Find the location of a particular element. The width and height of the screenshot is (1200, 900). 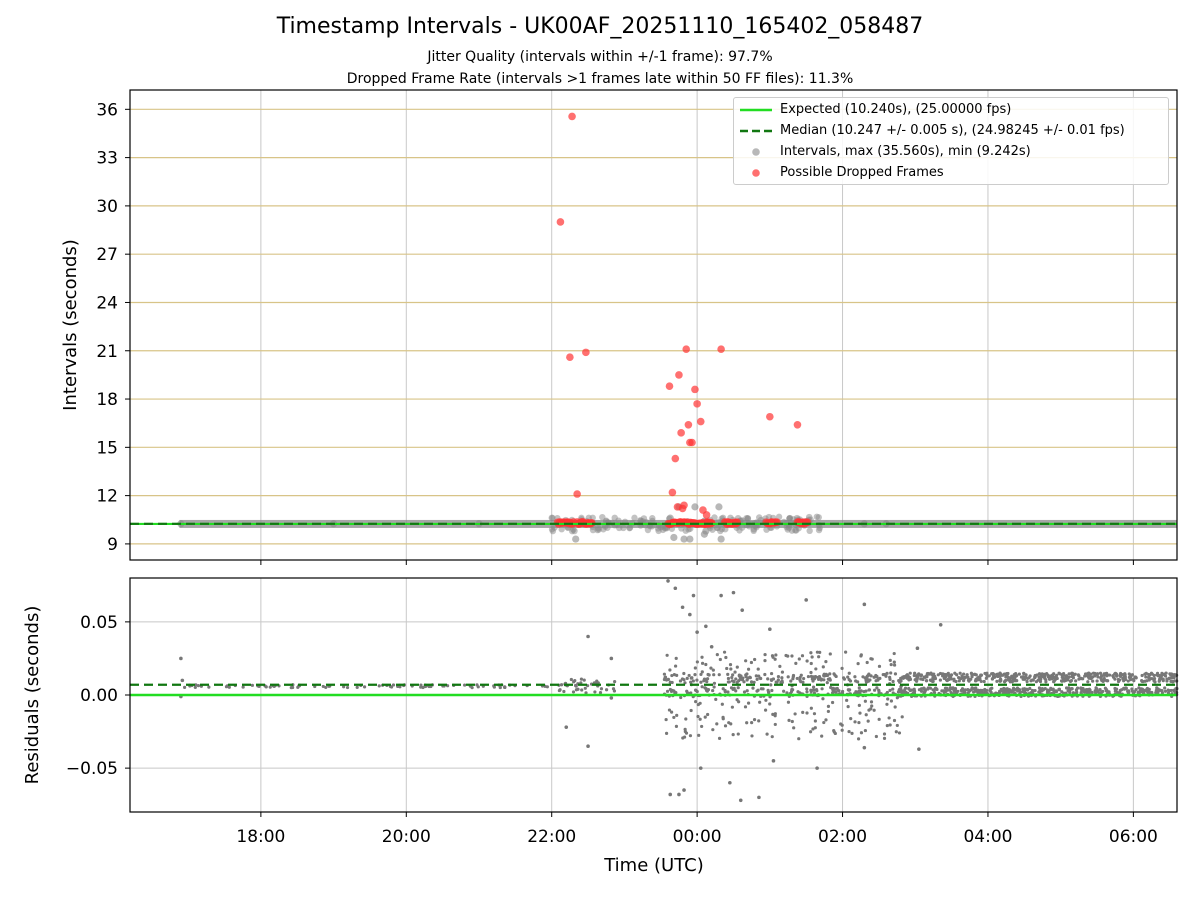

top-y-tick-label: 33 is located at coordinates (107, 159).